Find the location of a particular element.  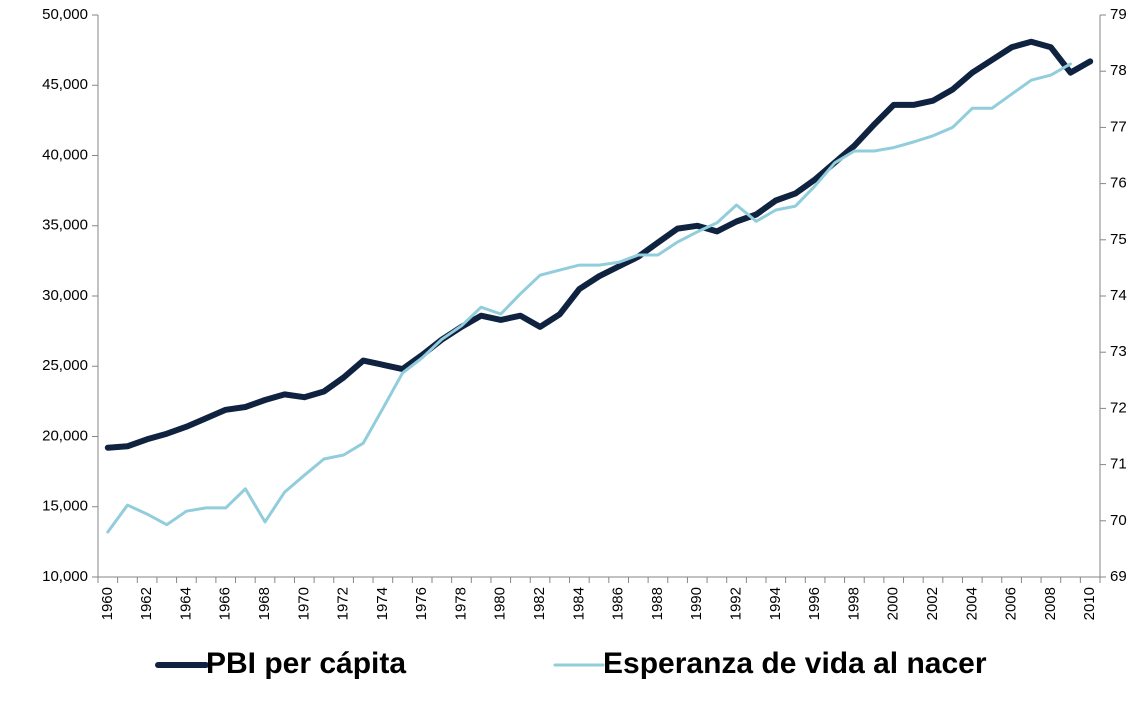

y-tick-label: 25,000 is located at coordinates (65, 365).